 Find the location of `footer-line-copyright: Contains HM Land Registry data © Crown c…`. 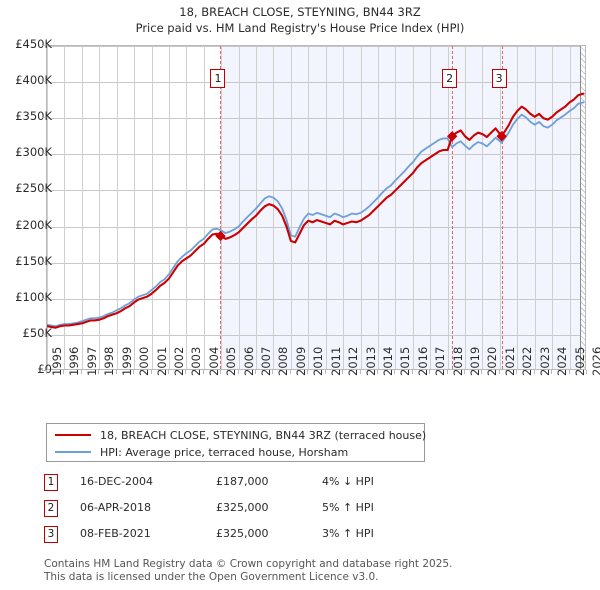

footer-line-copyright: Contains HM Land Registry data © Crown c… is located at coordinates (248, 564).